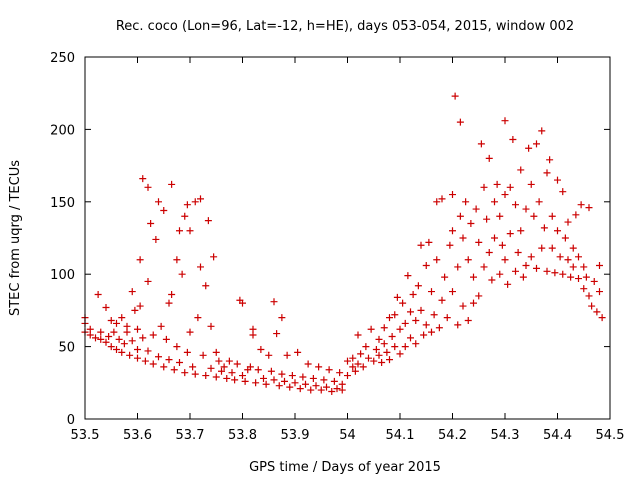 The width and height of the screenshot is (640, 480). What do you see at coordinates (66, 348) in the screenshot?
I see `y-tick-label: 50` at bounding box center [66, 348].